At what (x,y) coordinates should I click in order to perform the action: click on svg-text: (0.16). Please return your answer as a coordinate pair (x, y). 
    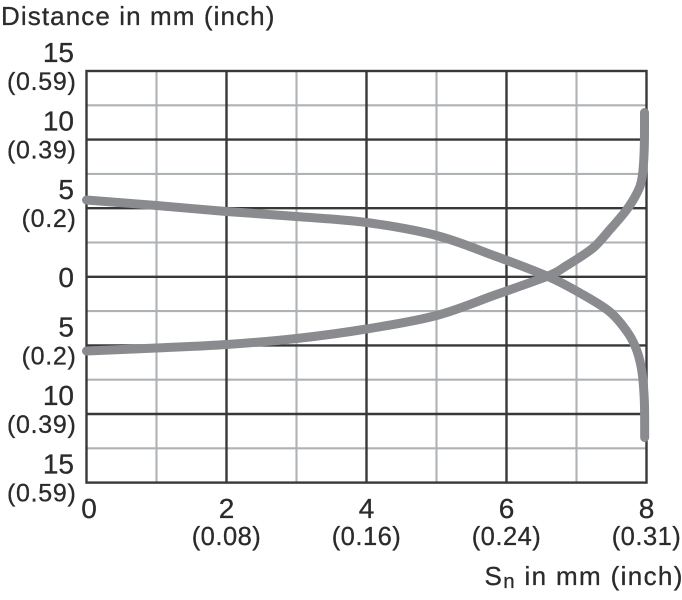
    Looking at the image, I should click on (367, 537).